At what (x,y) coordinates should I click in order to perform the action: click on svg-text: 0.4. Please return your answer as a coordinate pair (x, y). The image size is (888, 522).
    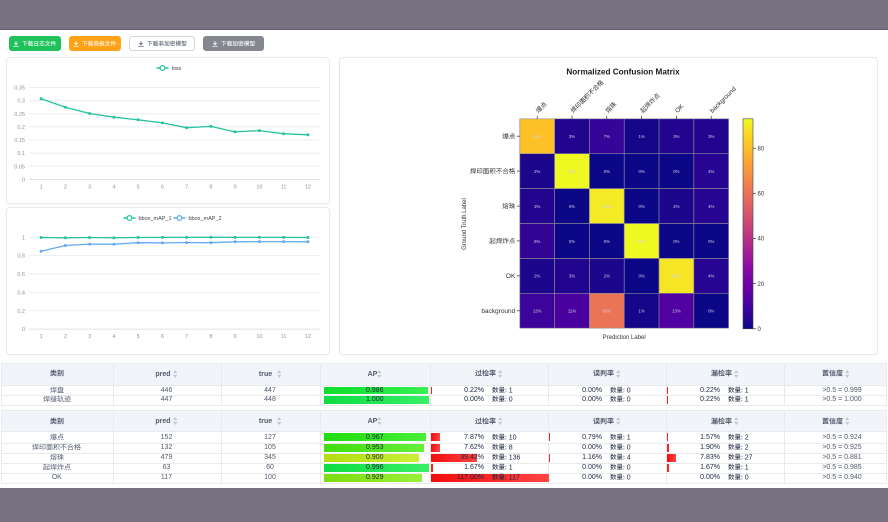
    Looking at the image, I should click on (21, 294).